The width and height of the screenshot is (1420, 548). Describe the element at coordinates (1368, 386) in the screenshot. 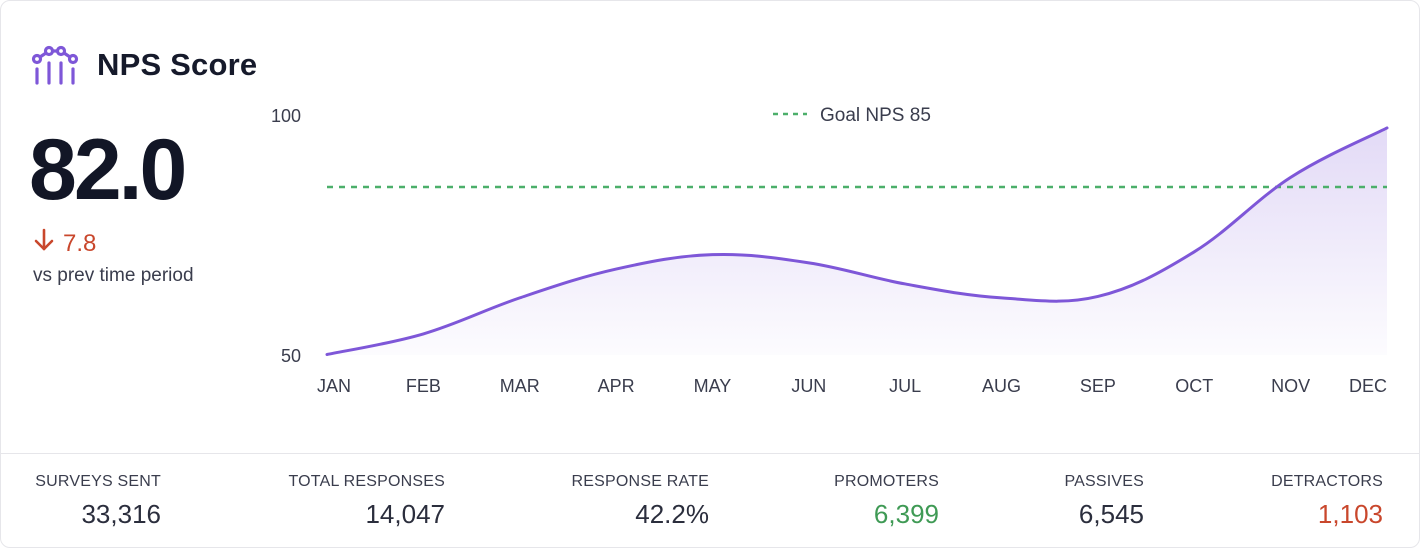

I see `x-tick-label: DEC` at that location.